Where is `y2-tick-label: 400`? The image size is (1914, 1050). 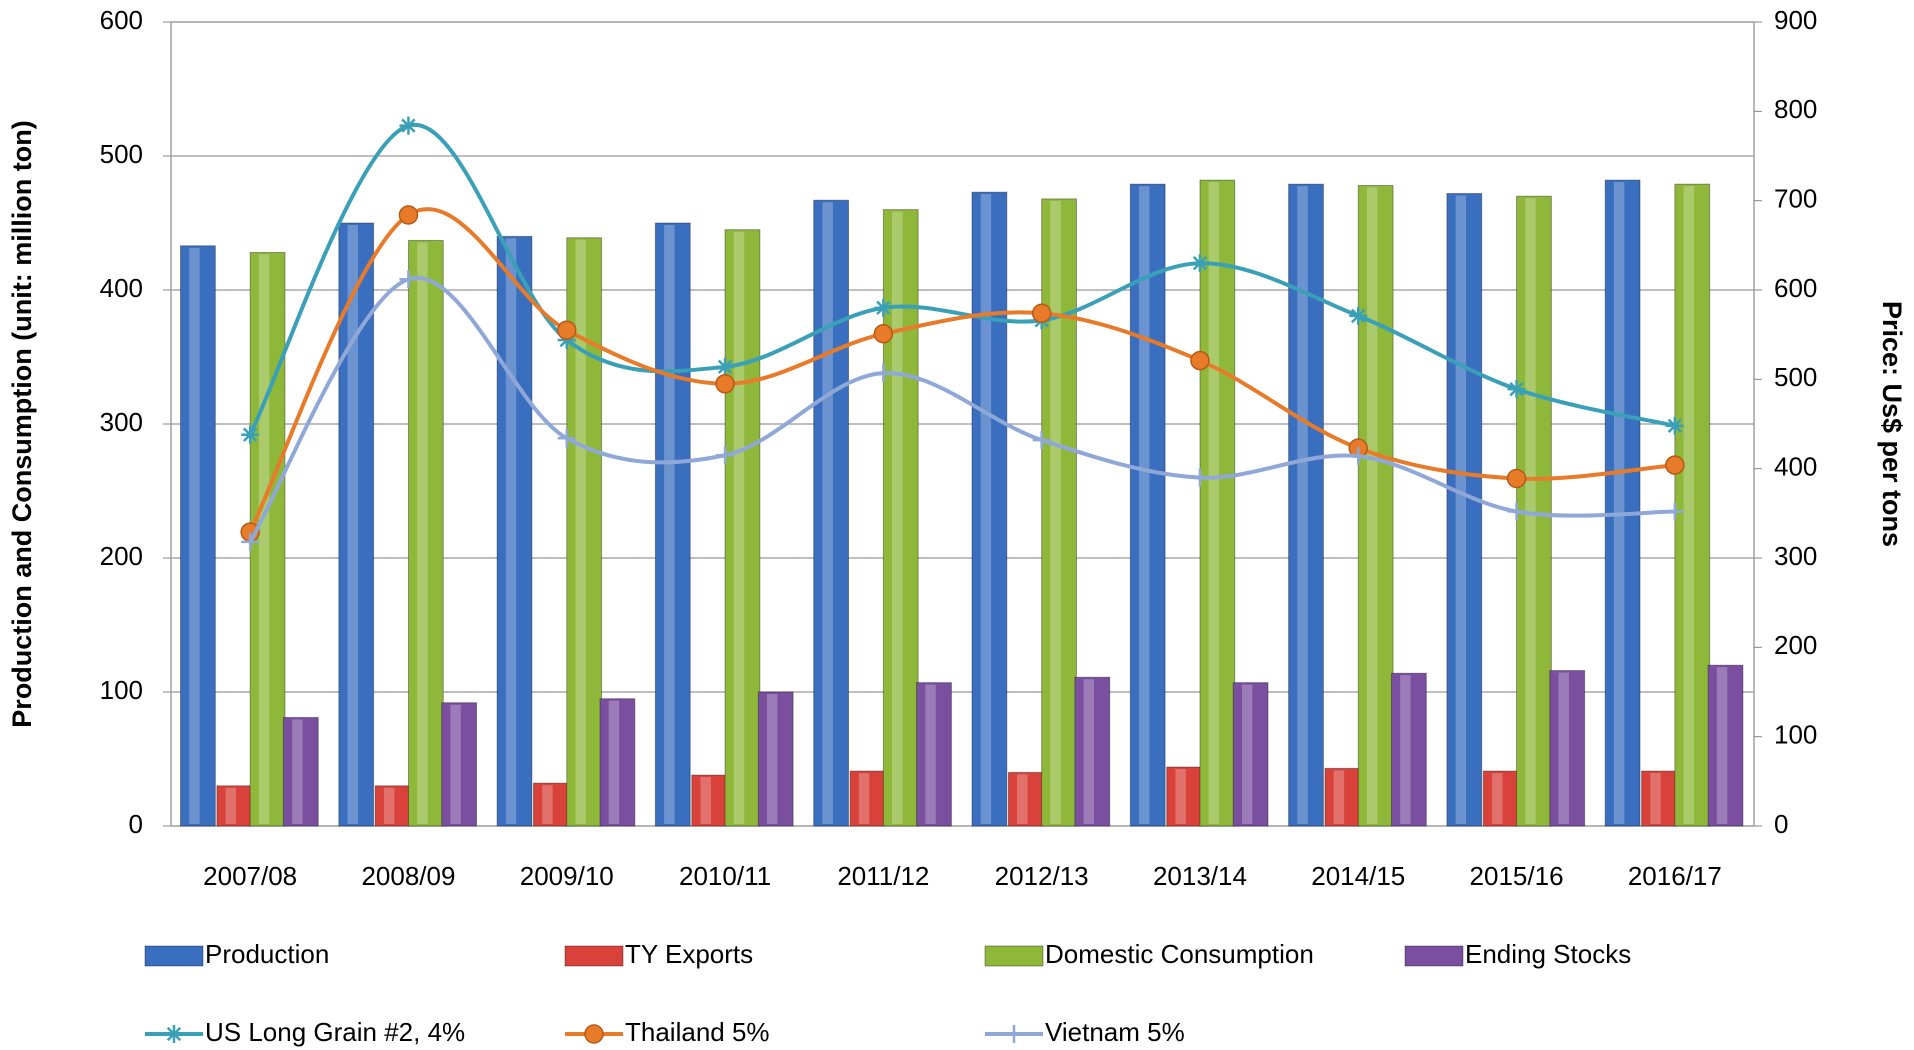
y2-tick-label: 400 is located at coordinates (1795, 467).